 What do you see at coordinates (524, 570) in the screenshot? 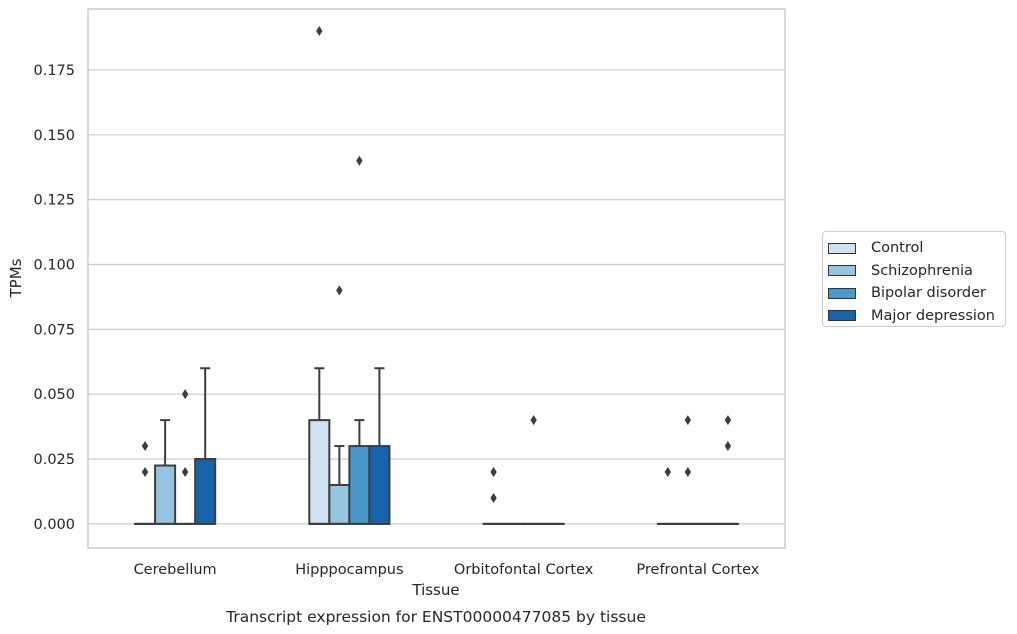
I see `x-tick-label: Orbitofontal Cortex` at bounding box center [524, 570].